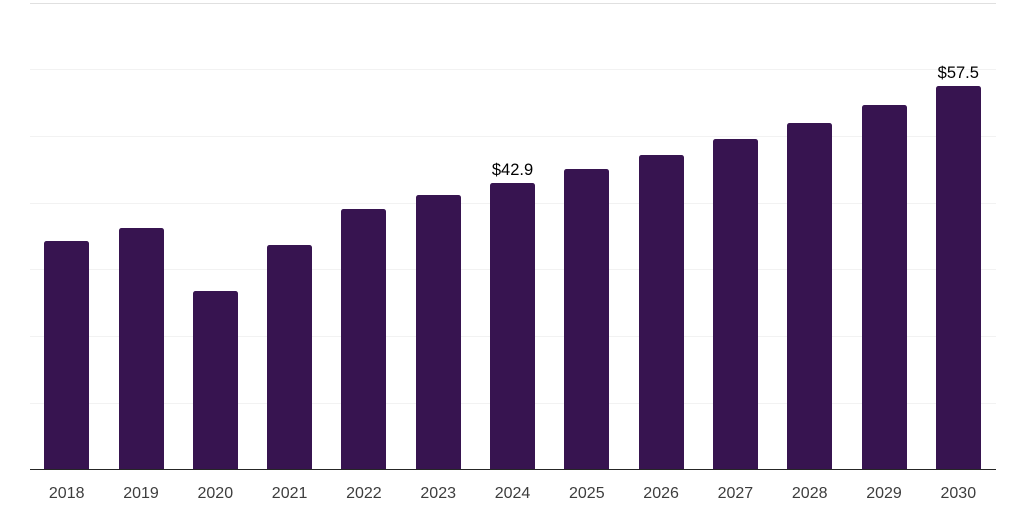  Describe the element at coordinates (661, 312) in the screenshot. I see `bar-2026` at that location.